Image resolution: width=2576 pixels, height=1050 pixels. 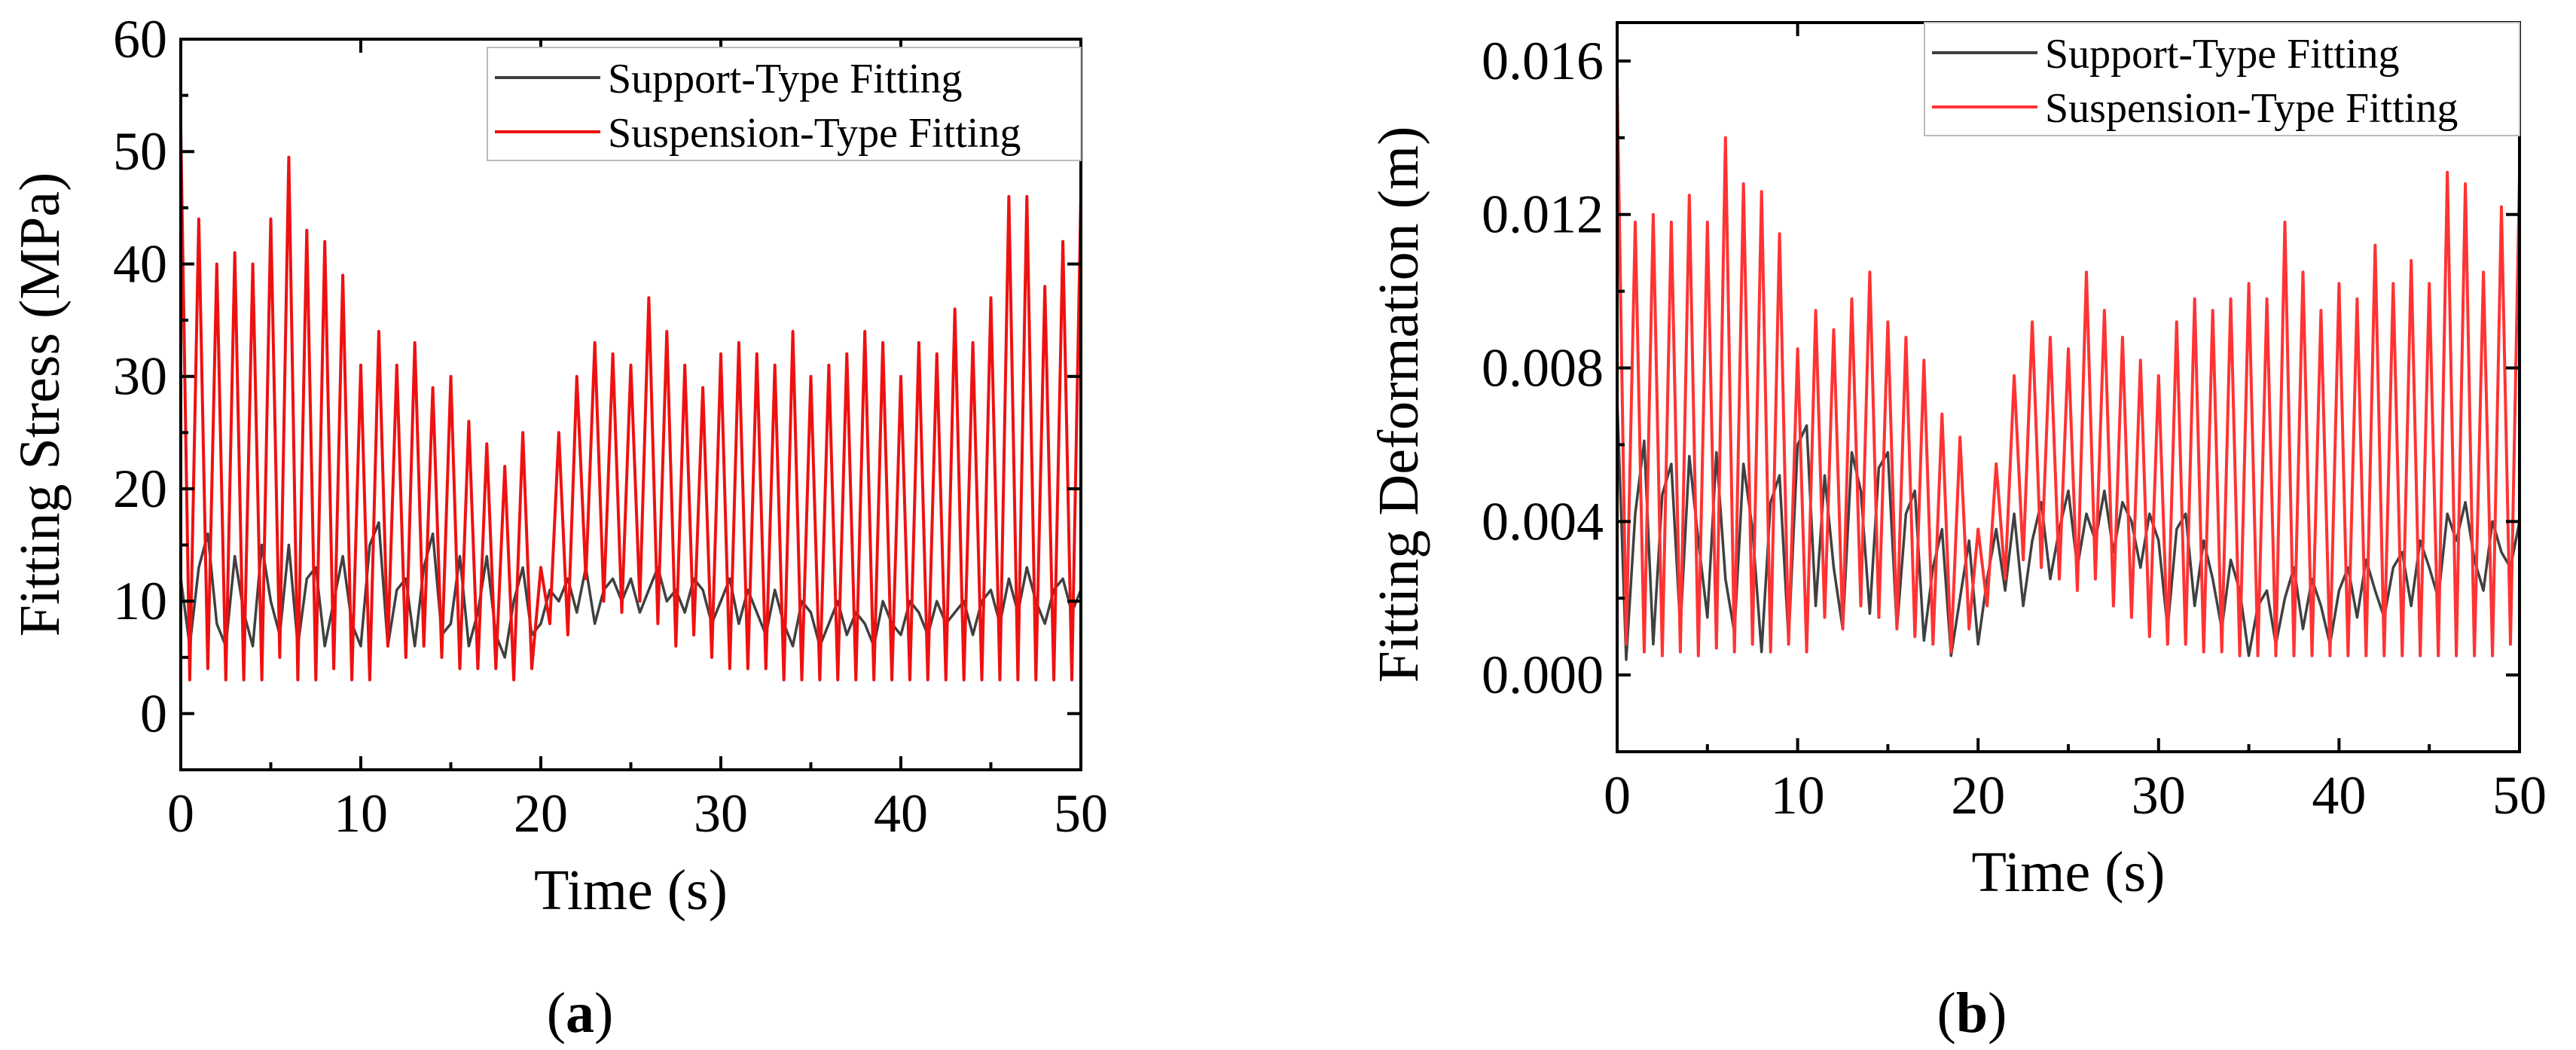 What do you see at coordinates (1543, 675) in the screenshot?
I see `y-tick-label: 0.000` at bounding box center [1543, 675].